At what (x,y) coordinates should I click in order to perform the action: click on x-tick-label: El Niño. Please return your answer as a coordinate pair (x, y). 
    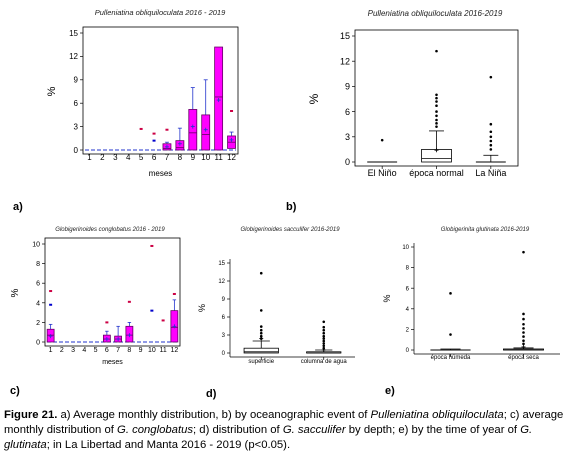
    Looking at the image, I should click on (382, 173).